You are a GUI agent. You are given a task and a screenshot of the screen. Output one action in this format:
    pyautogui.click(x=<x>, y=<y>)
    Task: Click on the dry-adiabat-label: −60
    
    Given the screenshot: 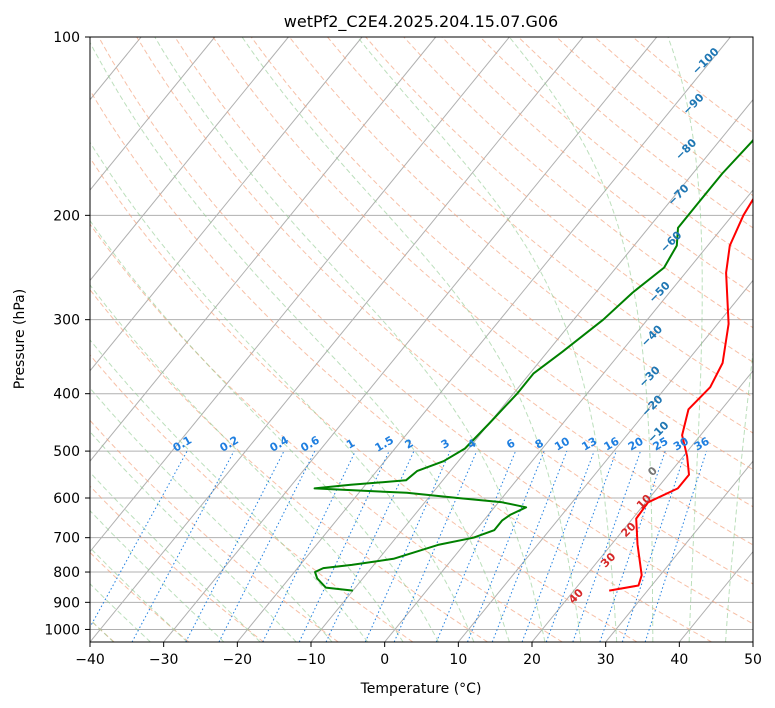 What is the action you would take?
    pyautogui.click(x=671, y=241)
    